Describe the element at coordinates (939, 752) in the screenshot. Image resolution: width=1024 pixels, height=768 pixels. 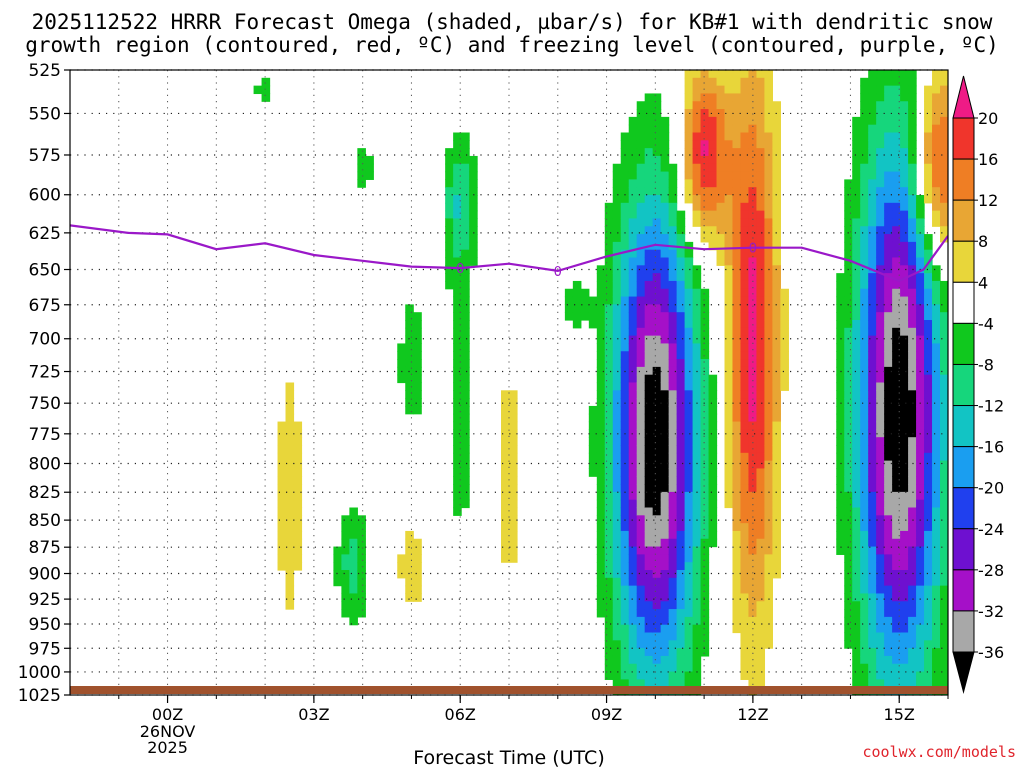
I see `credit-link: coolwx.com/models` at that location.